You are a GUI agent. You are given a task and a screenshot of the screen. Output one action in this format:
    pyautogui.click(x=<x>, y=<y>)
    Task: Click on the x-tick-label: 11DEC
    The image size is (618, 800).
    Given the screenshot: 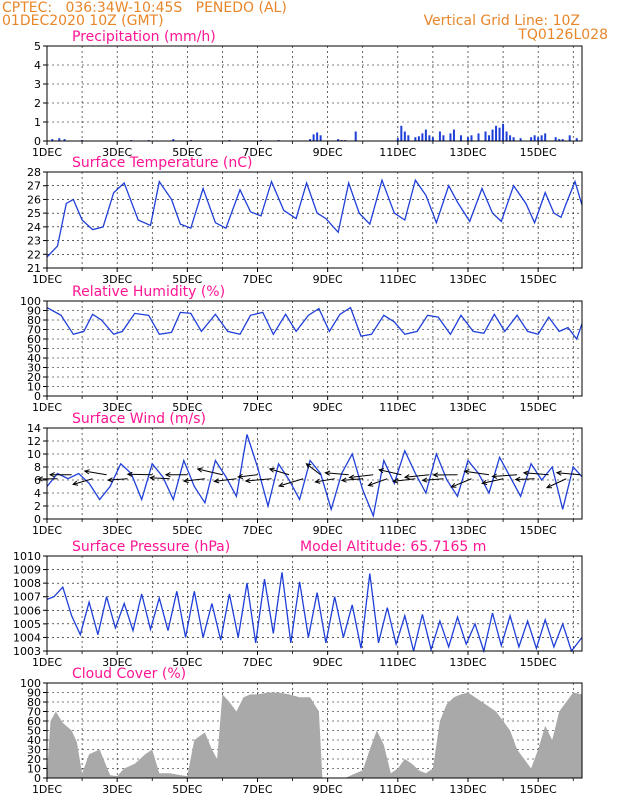 What is the action you would take?
    pyautogui.click(x=397, y=530)
    